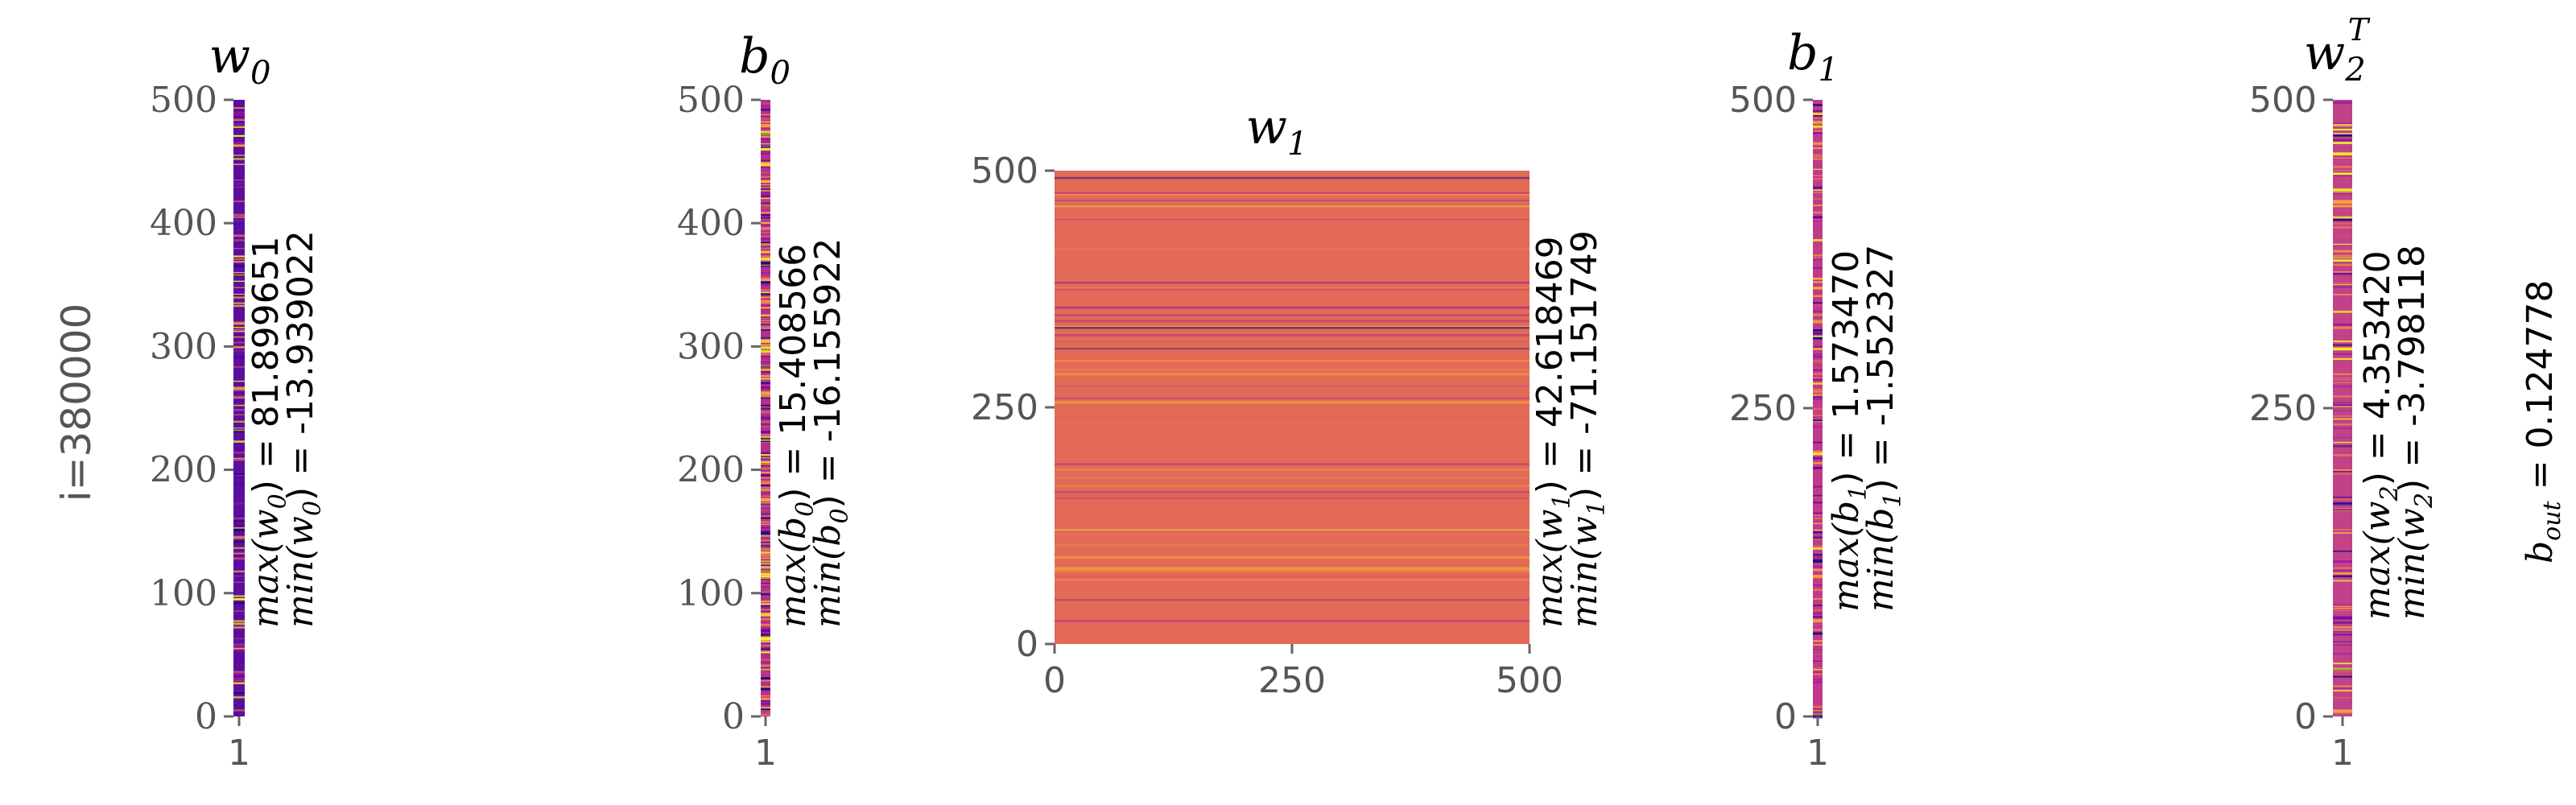  What do you see at coordinates (719, 408) in the screenshot?
I see `panel-b0-yaxis: 0 100 200 300 400 500` at bounding box center [719, 408].